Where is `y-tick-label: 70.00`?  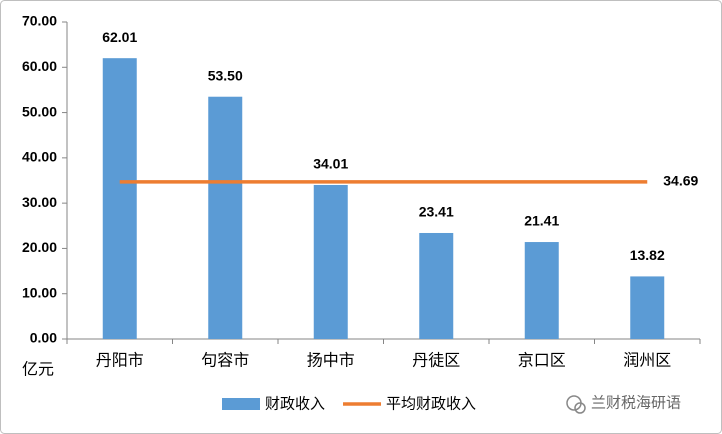 y-tick-label: 70.00 is located at coordinates (39, 21).